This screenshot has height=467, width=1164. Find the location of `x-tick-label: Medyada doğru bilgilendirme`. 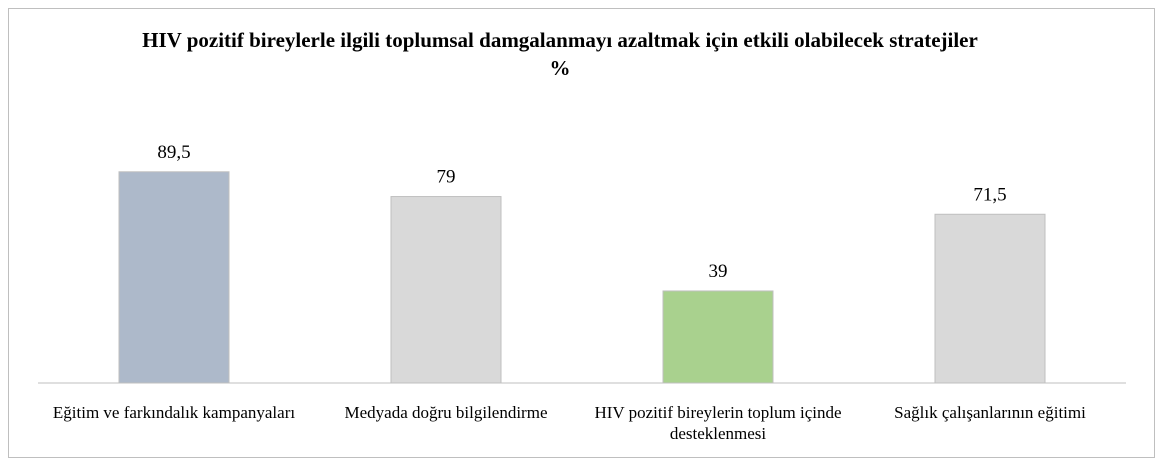

x-tick-label: Medyada doğru bilgilendirme is located at coordinates (446, 412).